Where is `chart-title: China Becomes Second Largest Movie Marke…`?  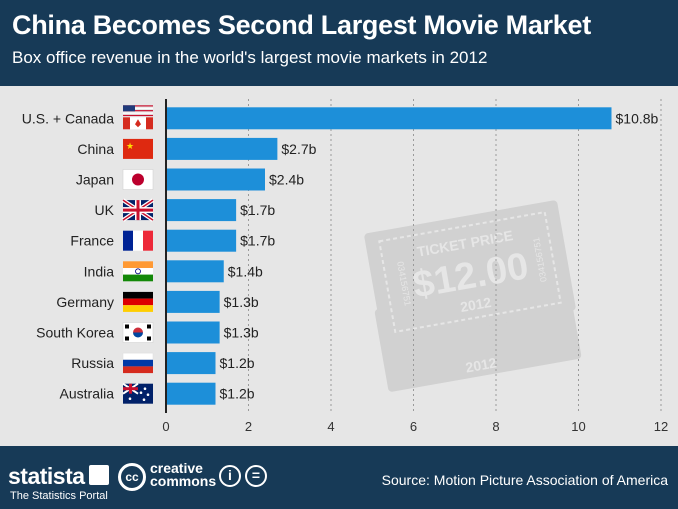 chart-title: China Becomes Second Largest Movie Marke… is located at coordinates (301, 25).